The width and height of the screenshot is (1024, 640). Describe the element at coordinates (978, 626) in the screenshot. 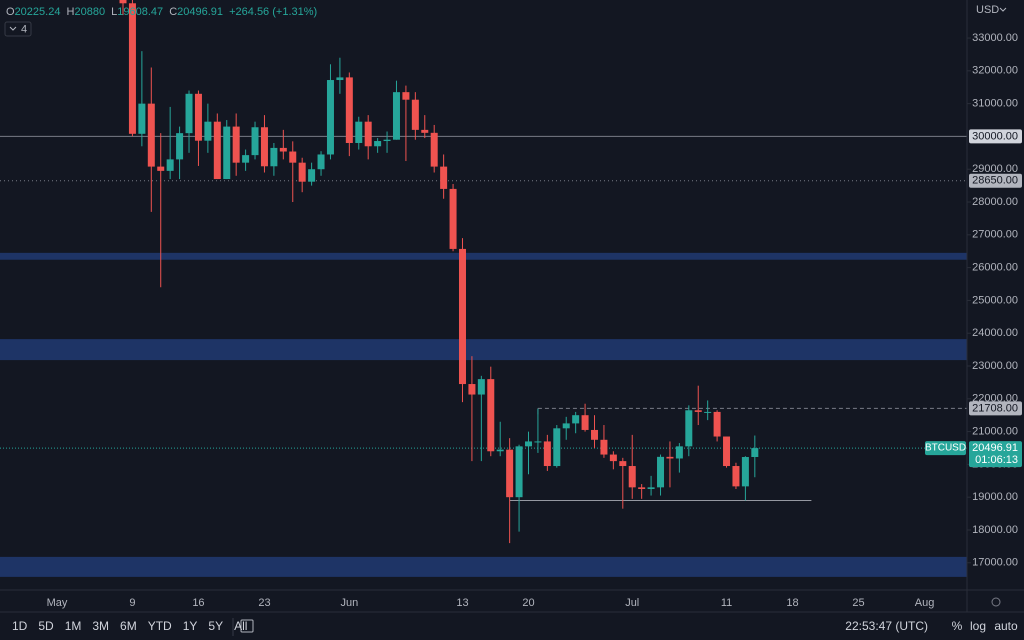

I see `scale-button: log` at that location.